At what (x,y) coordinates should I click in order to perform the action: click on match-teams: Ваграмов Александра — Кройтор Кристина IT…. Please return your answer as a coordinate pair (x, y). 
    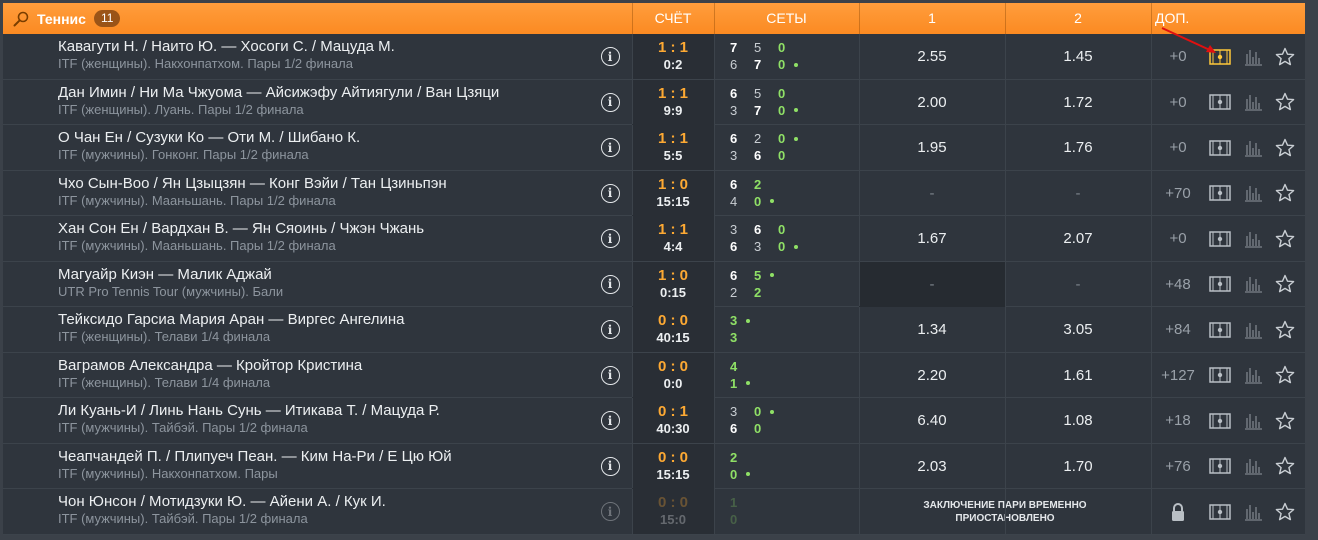
    Looking at the image, I should click on (210, 378).